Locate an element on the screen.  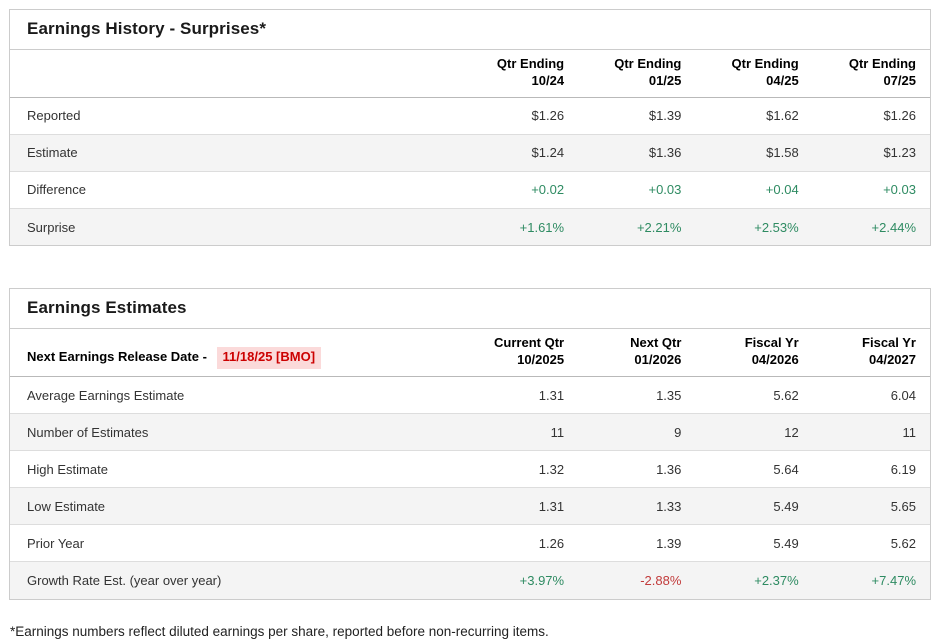
history-col-header-1: Qtr Ending 10/24 is located at coordinates (519, 74).